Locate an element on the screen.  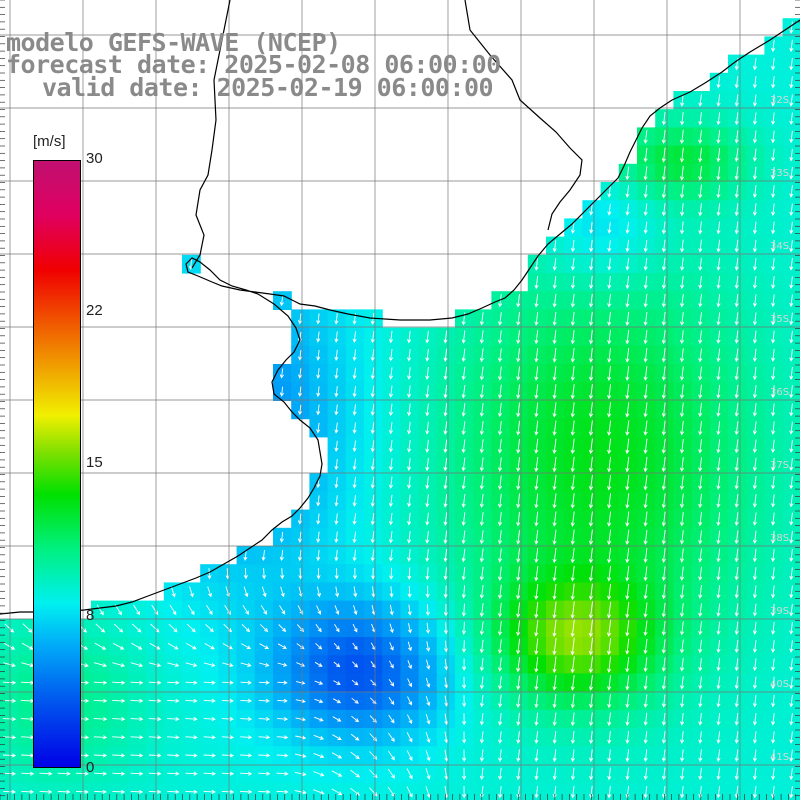
wind-speed-cell is located at coordinates (391, 791).